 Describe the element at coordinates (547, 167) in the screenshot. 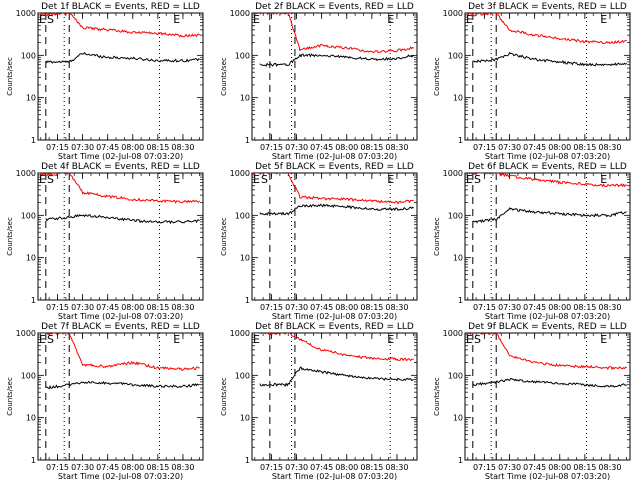

I see `panel-title: Det 6f BLACK = Events, RED = LLD` at that location.